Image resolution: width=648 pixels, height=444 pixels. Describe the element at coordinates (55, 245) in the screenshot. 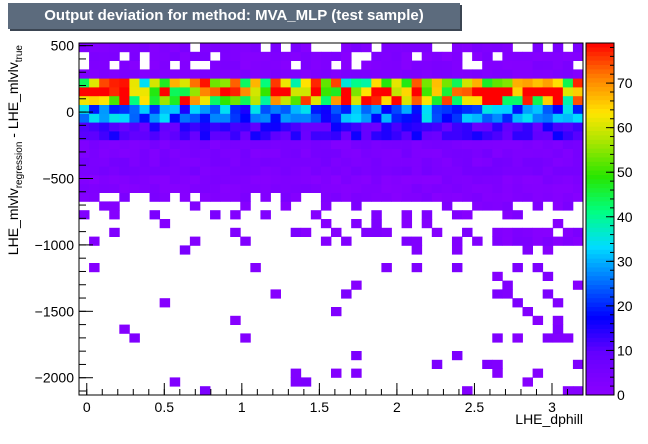

I see `y-tick-label: −1000` at that location.